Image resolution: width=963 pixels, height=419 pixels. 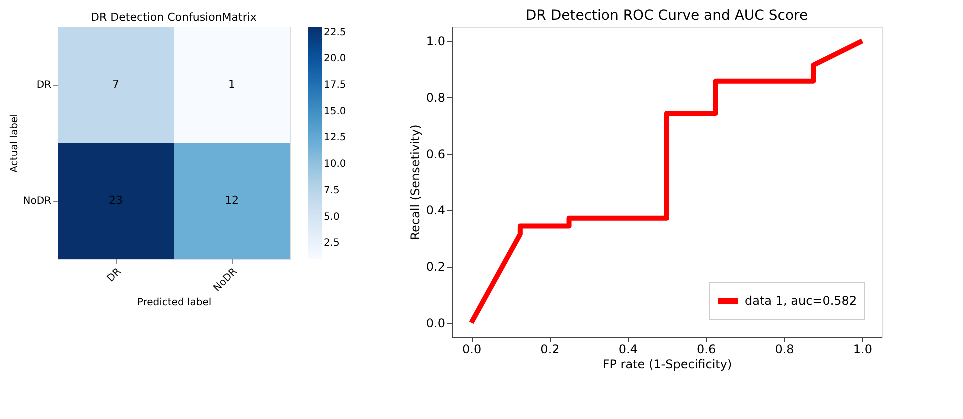 I want to click on y-axis-title: Recall (Sensetivity), so click(x=415, y=182).